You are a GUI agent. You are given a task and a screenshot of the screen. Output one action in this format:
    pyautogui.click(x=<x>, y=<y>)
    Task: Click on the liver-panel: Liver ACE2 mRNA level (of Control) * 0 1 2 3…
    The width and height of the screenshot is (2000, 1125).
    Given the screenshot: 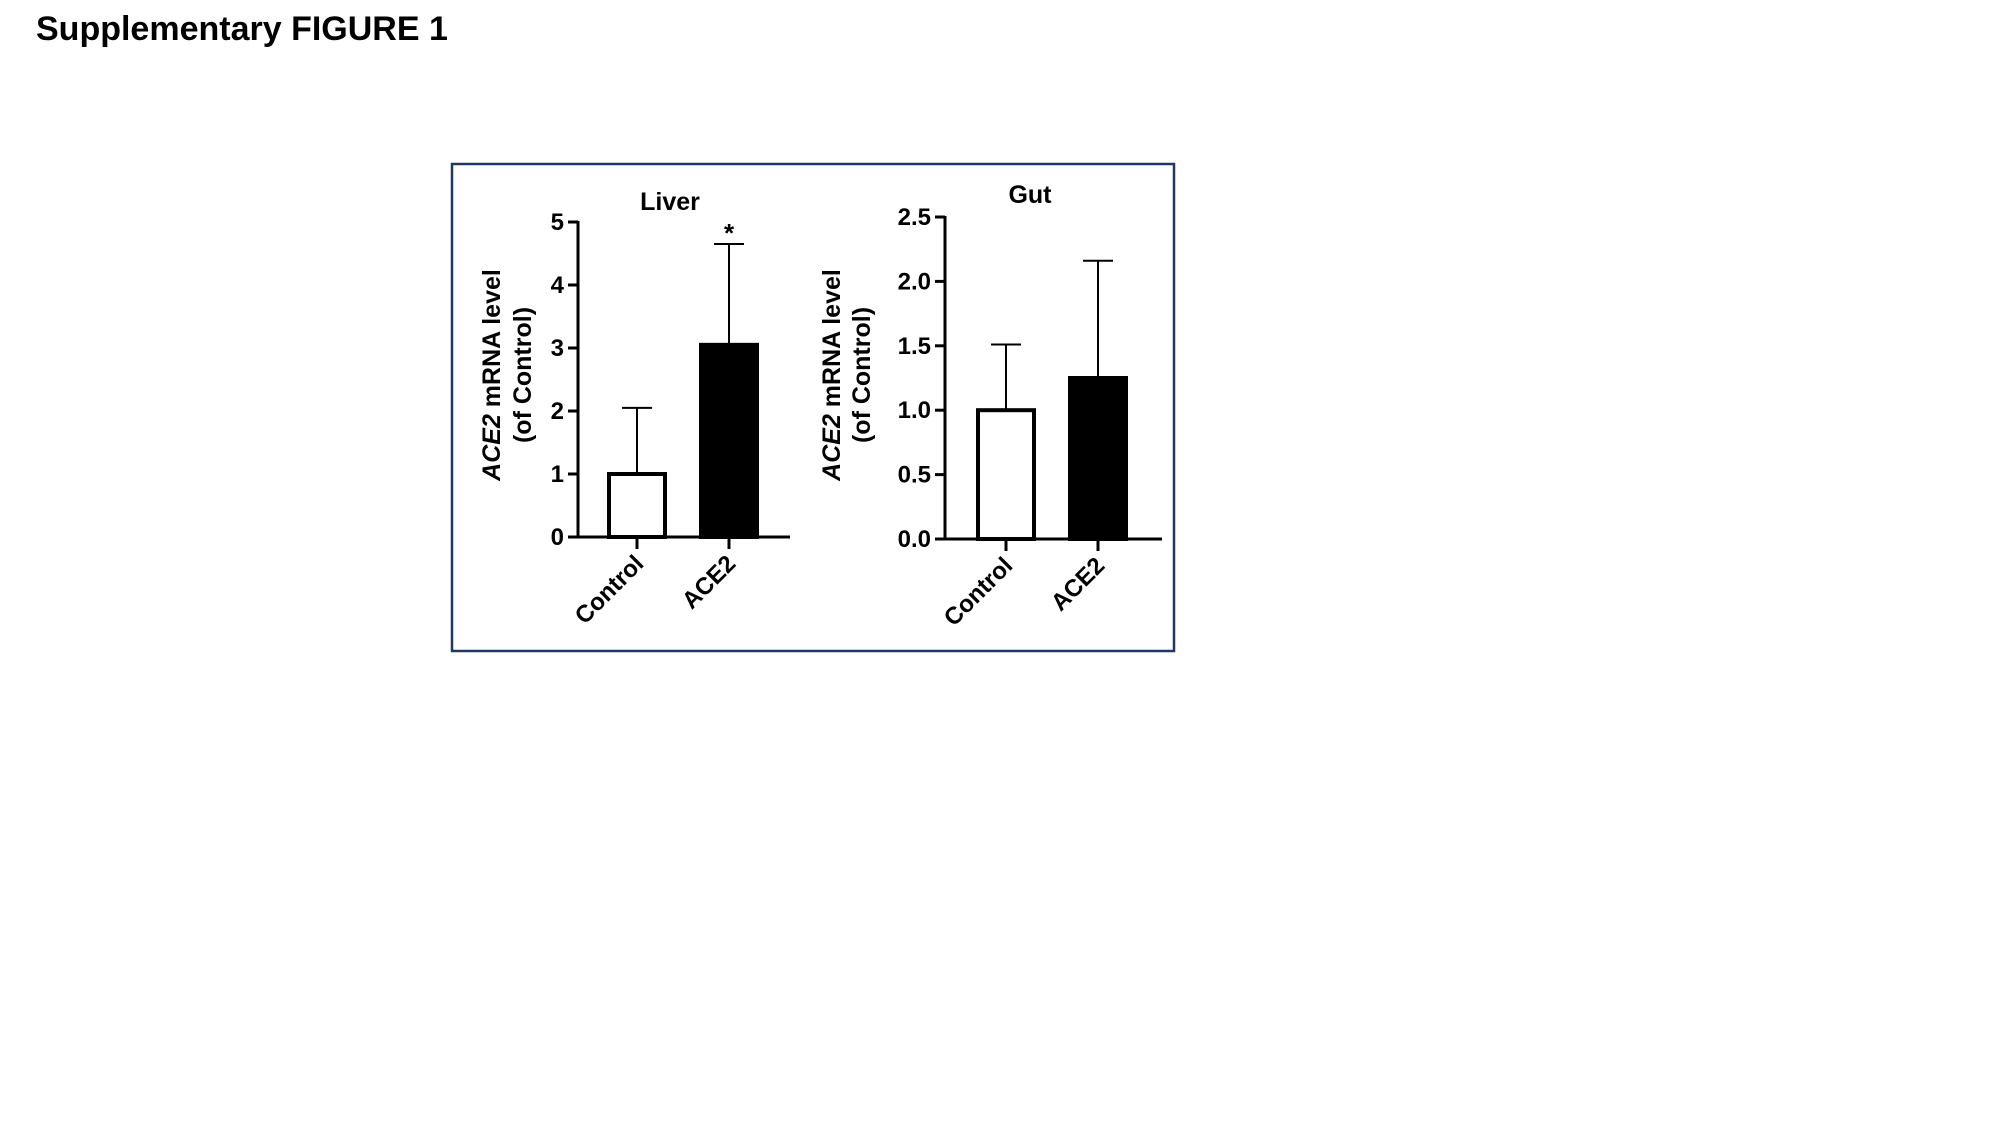 What is the action you would take?
    pyautogui.click(x=634, y=409)
    